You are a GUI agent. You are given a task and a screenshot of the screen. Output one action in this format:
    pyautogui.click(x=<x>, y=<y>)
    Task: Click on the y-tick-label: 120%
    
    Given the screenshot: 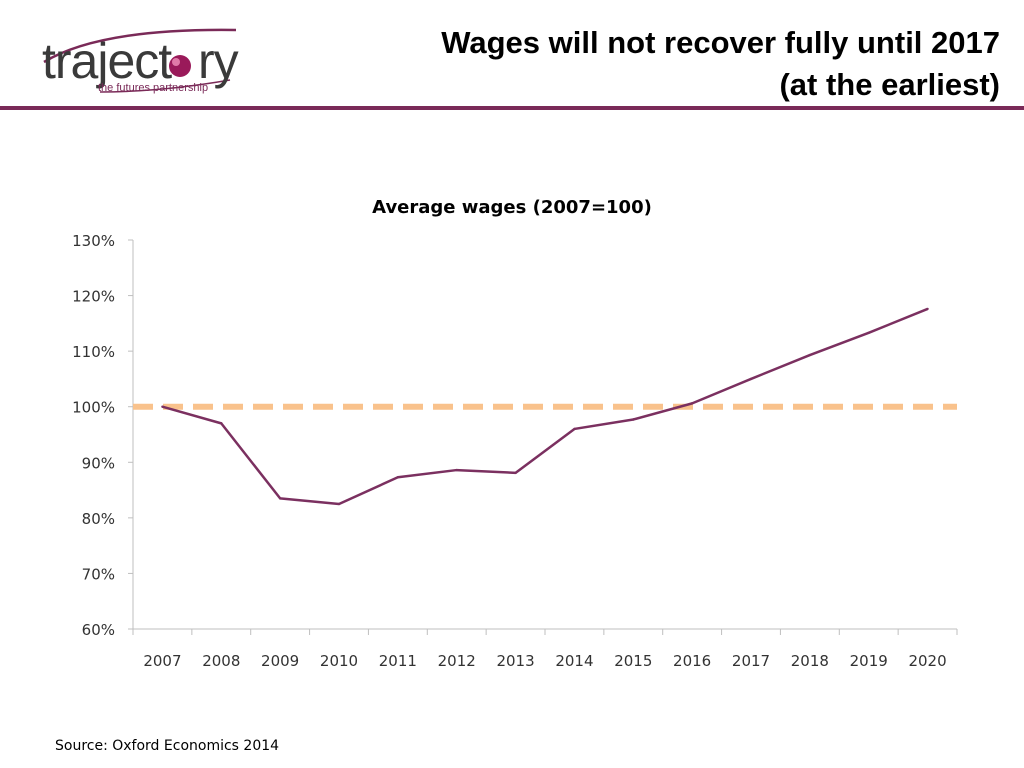 What is the action you would take?
    pyautogui.click(x=93, y=297)
    